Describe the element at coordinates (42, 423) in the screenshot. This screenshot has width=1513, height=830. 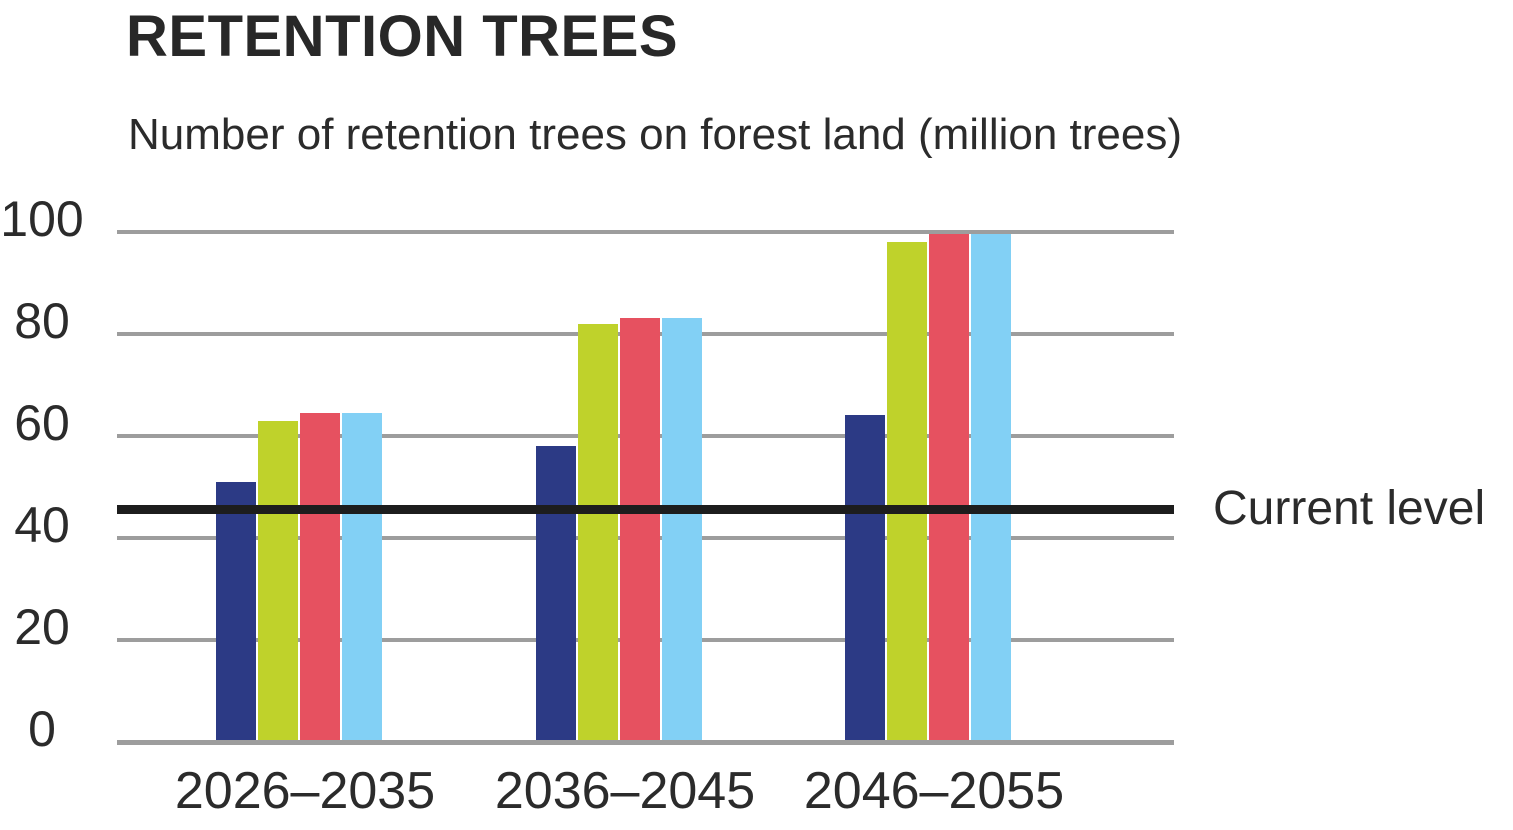
I see `y-tick-label-60: 60` at that location.